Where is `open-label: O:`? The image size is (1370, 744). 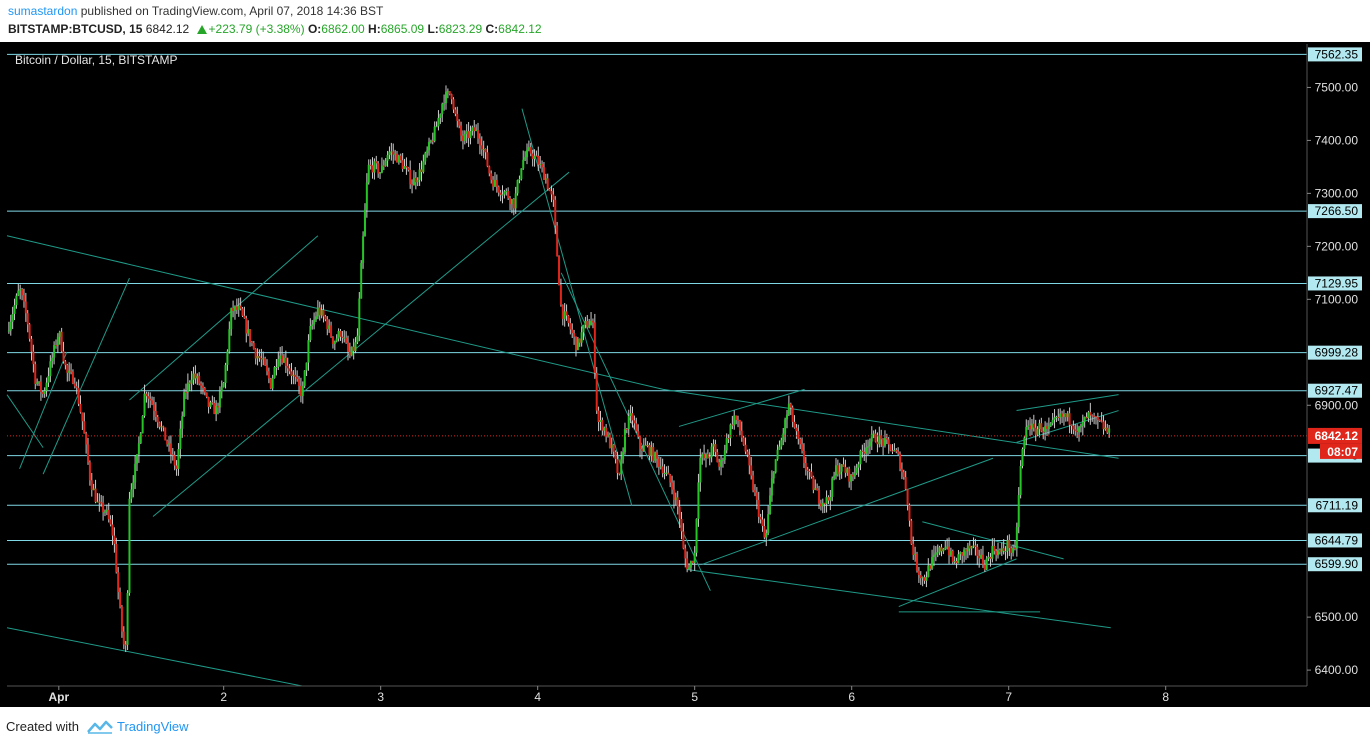 open-label: O: is located at coordinates (314, 29).